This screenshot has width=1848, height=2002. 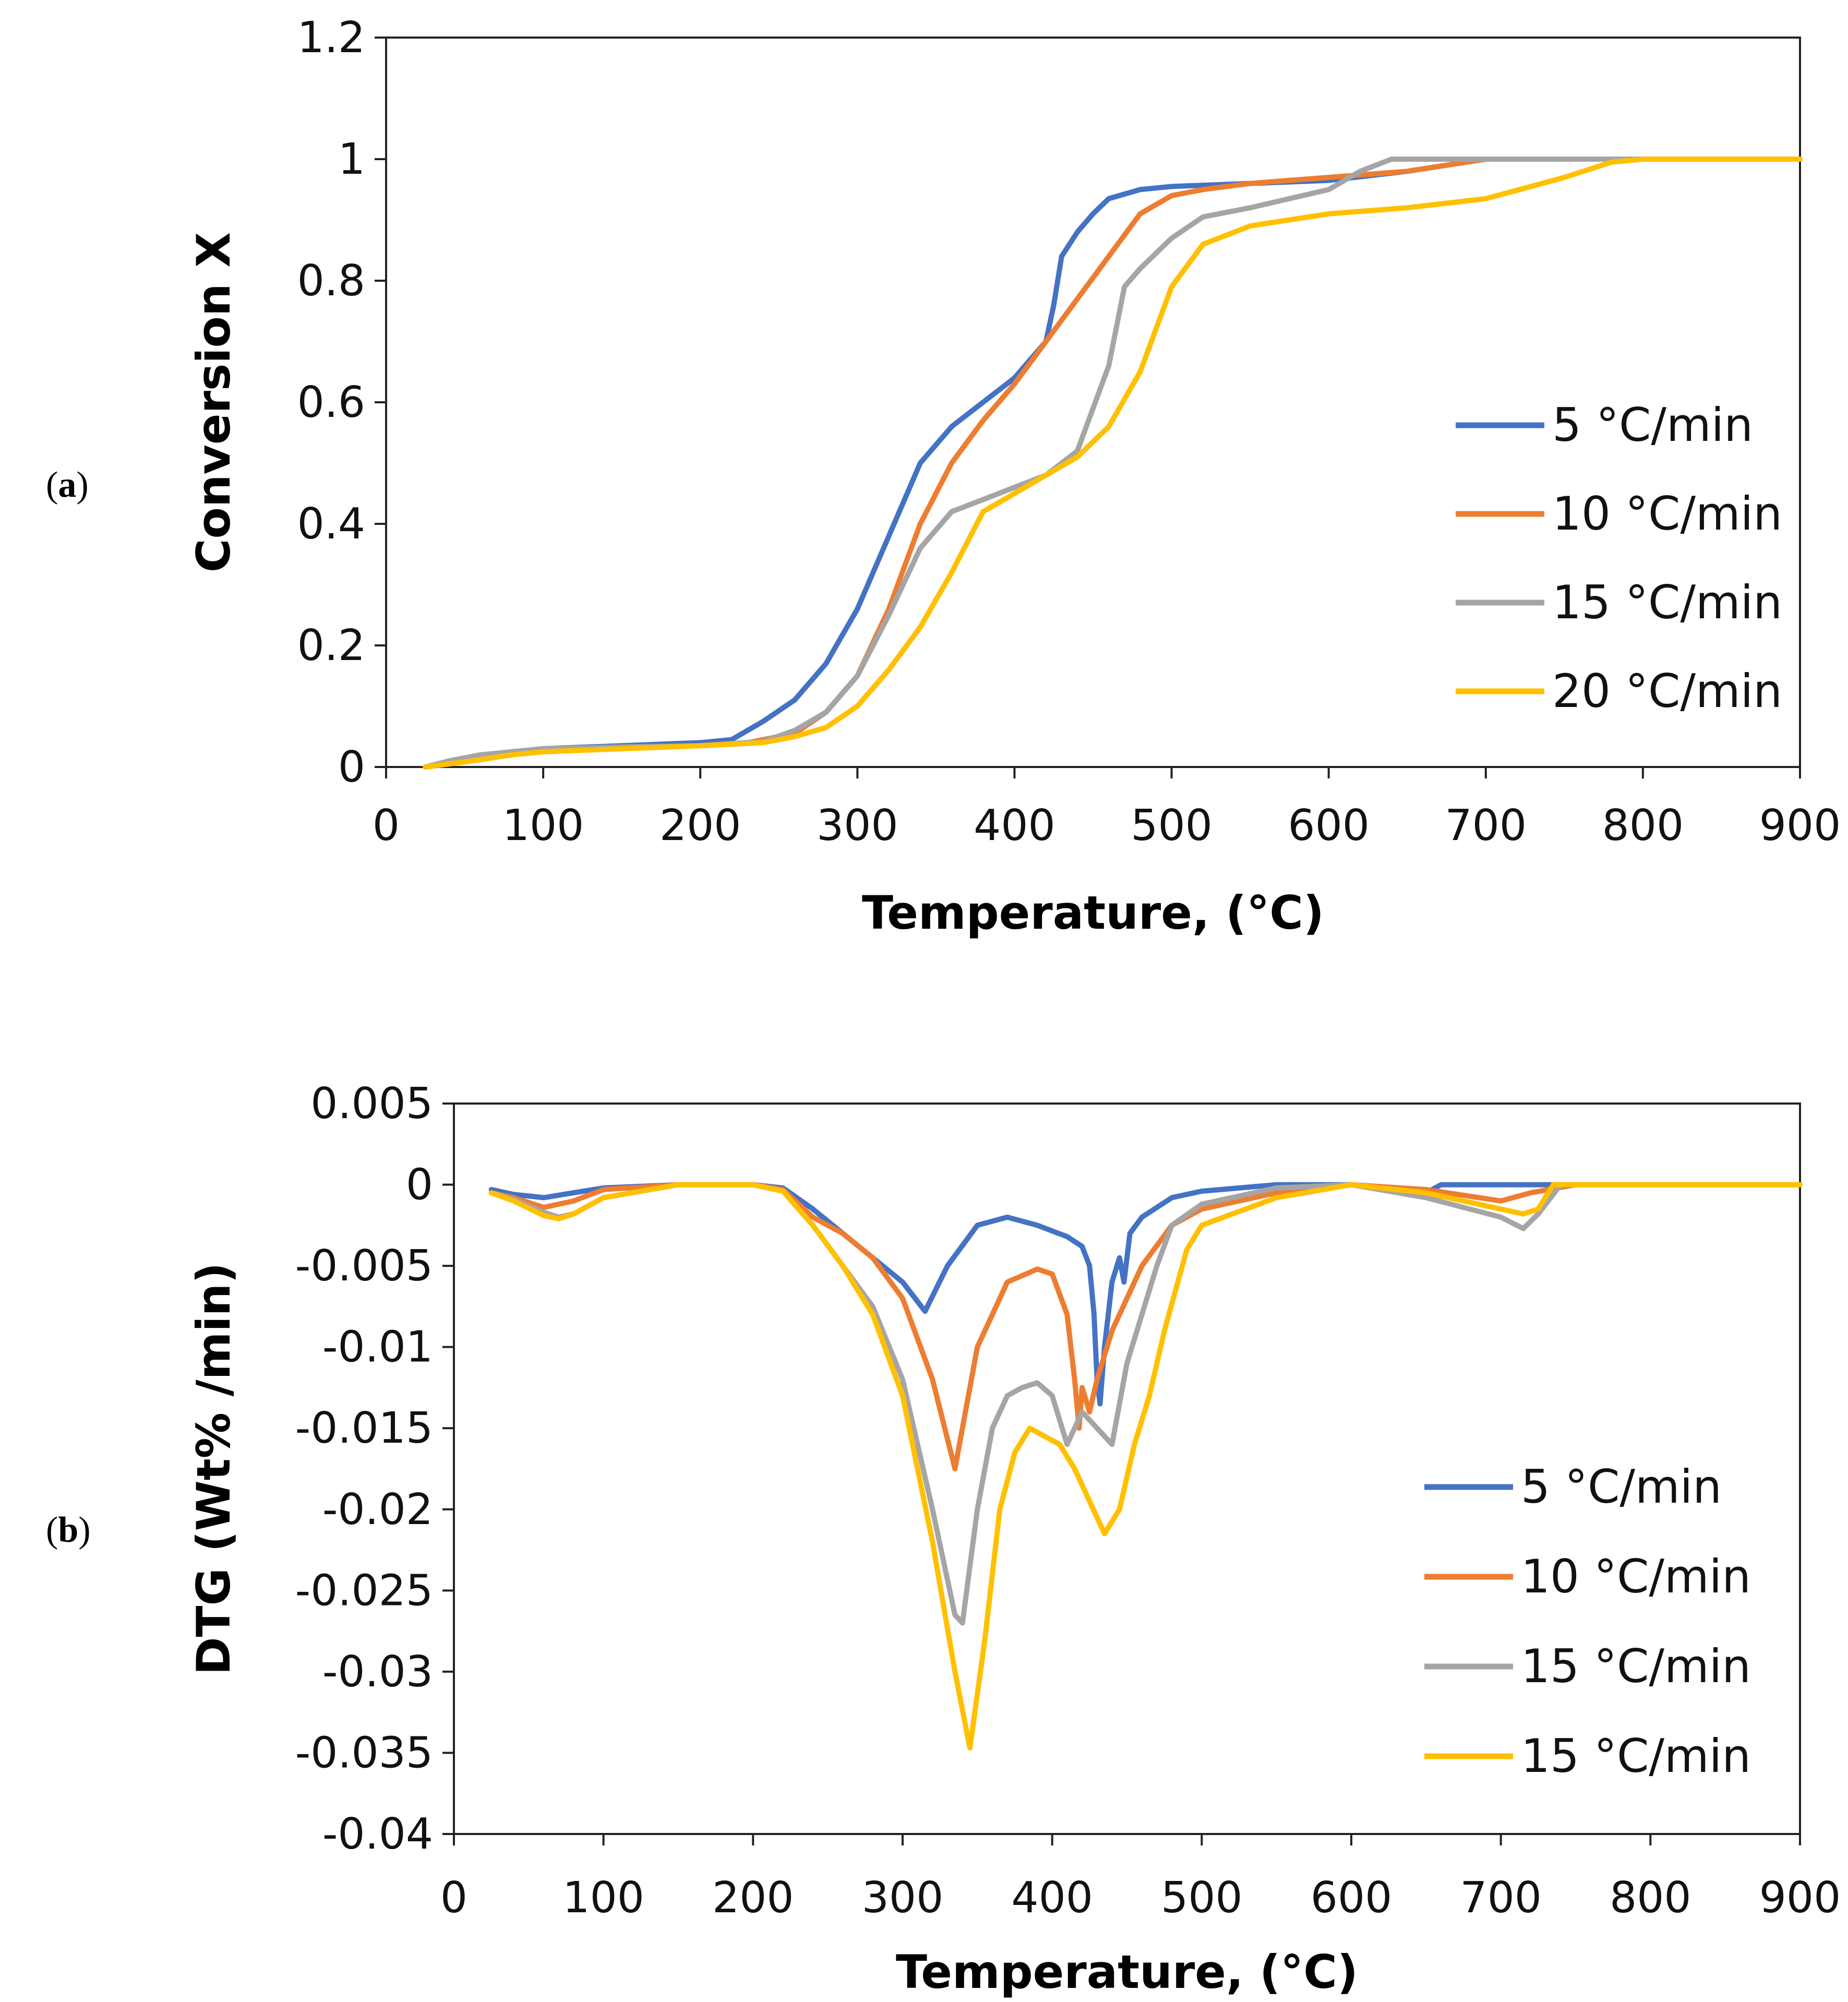 I want to click on y-tick-label: -0.03, so click(x=378, y=1672).